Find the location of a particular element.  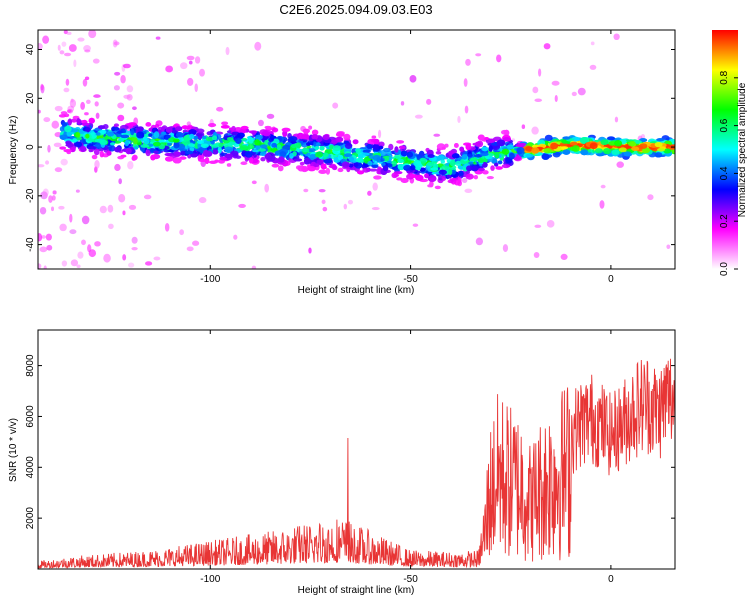

snr-x-tick-label: -50 is located at coordinates (410, 579).